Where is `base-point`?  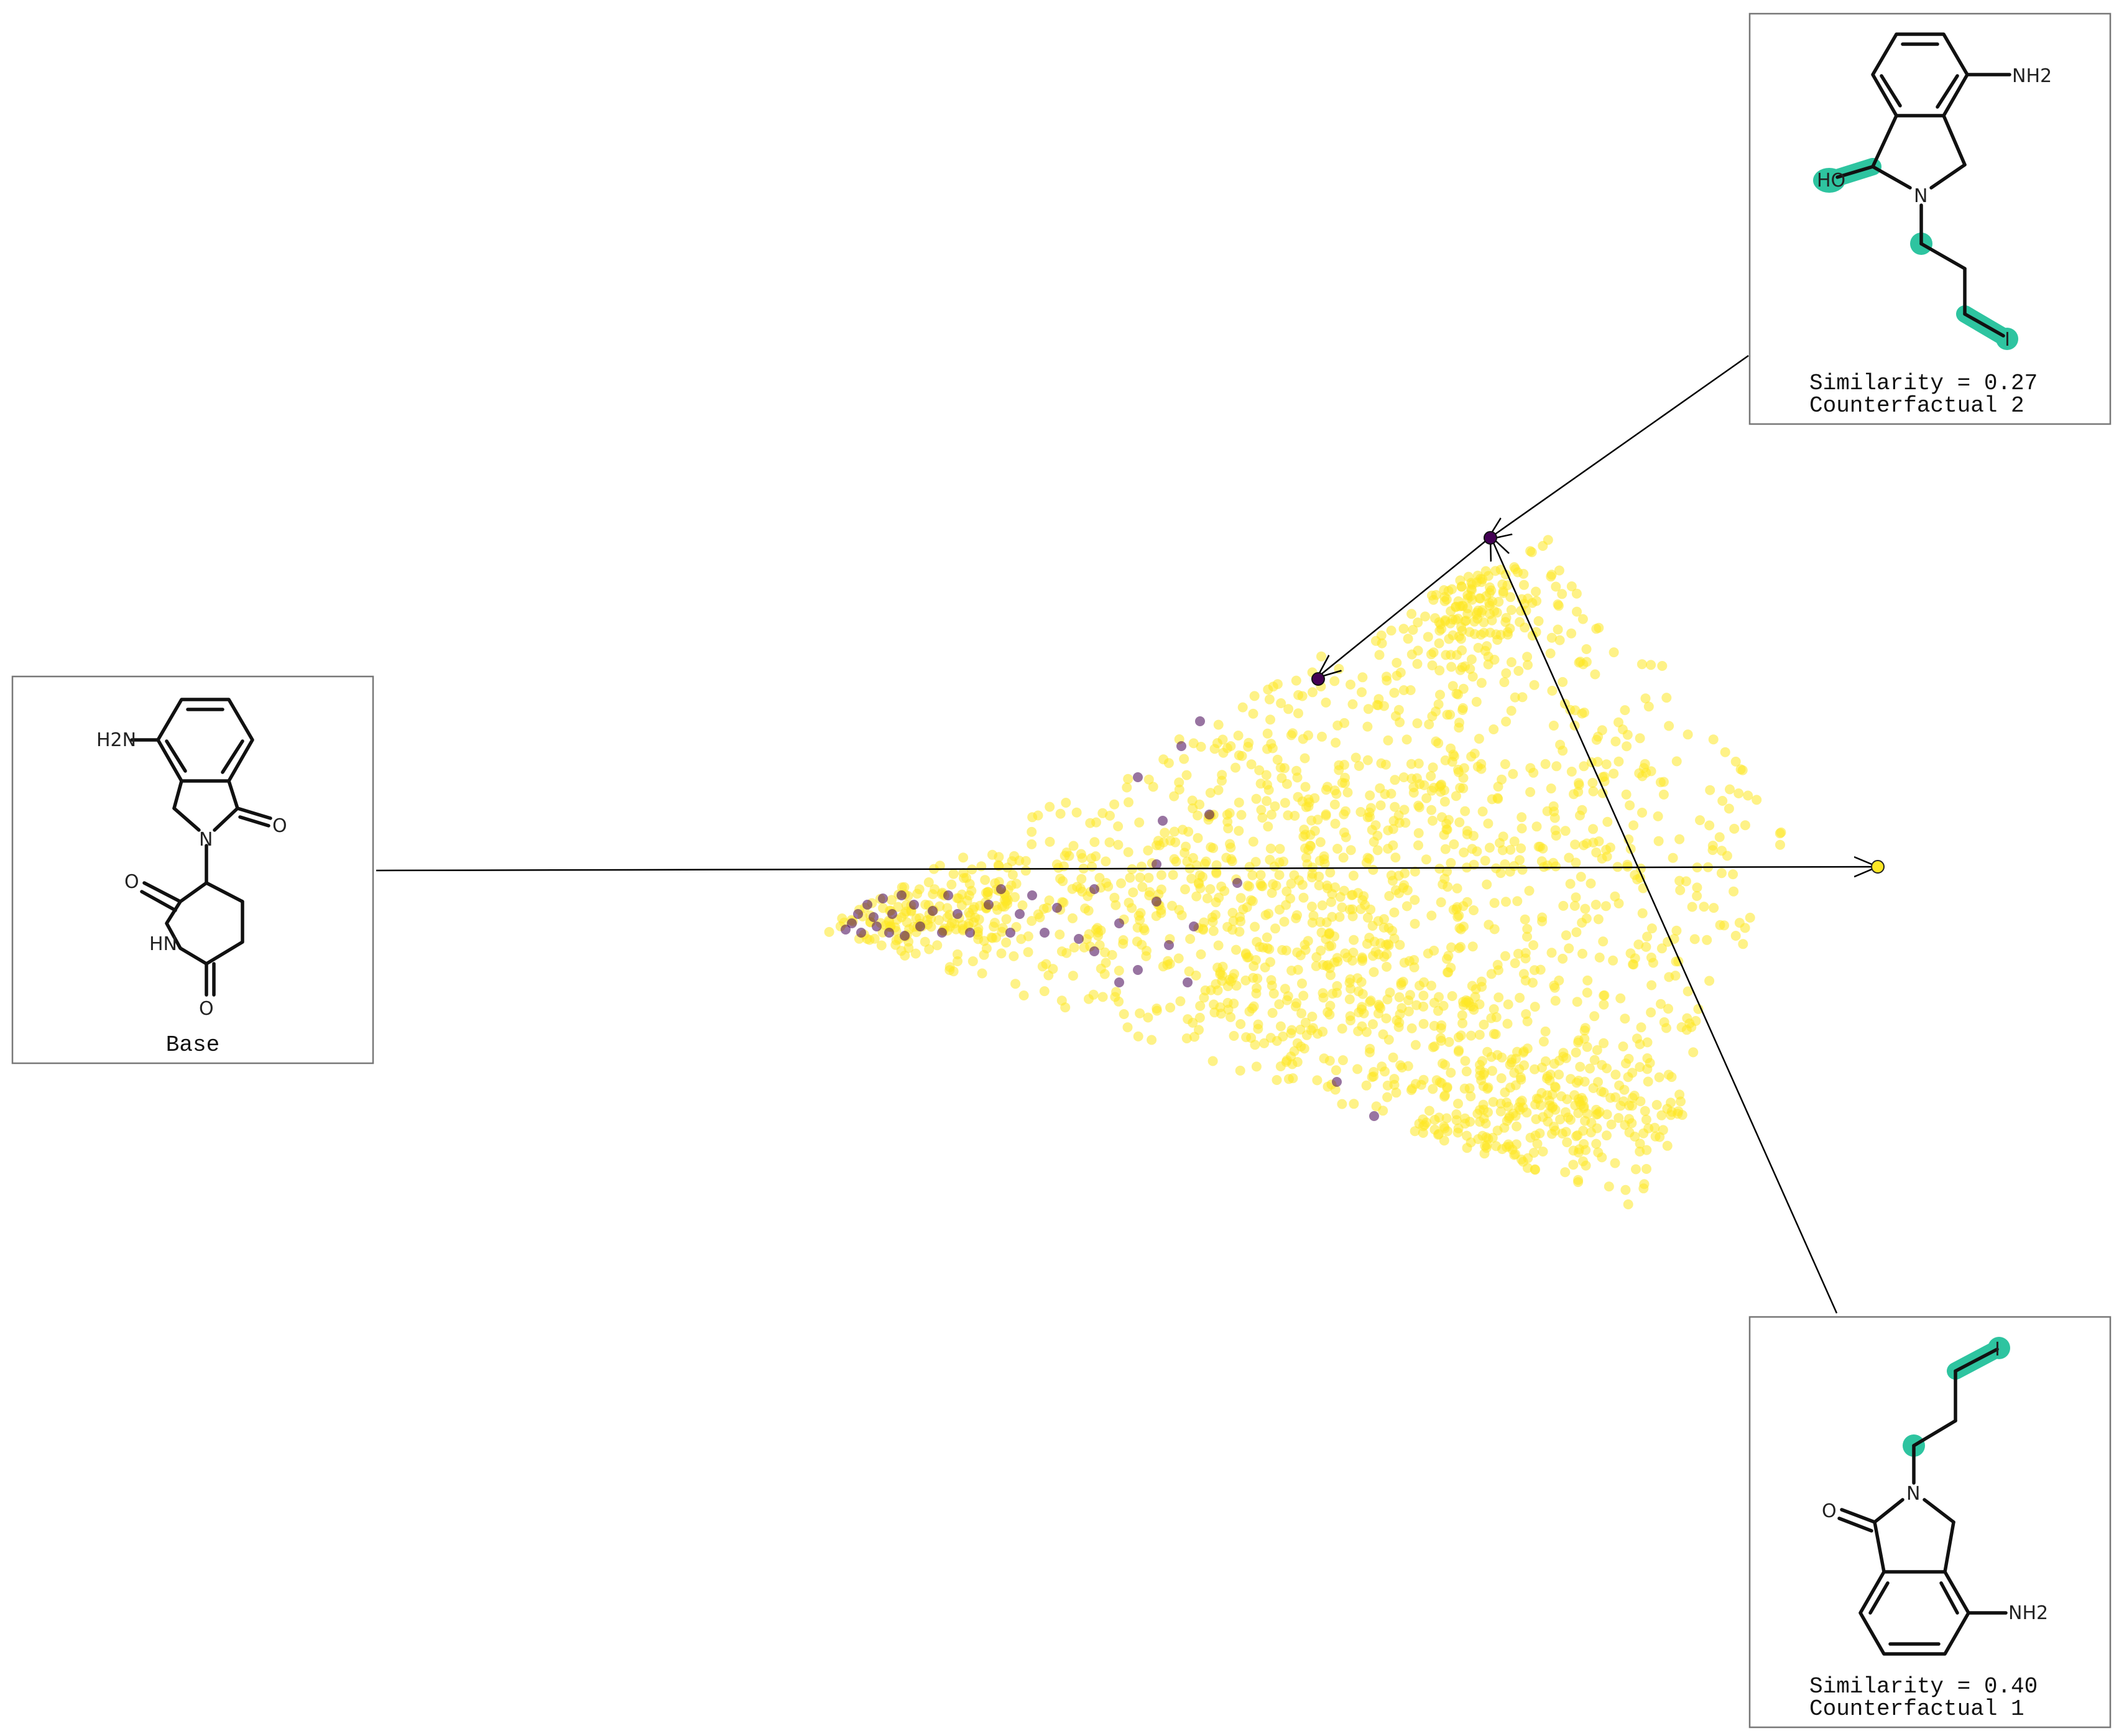 base-point is located at coordinates (1878, 867).